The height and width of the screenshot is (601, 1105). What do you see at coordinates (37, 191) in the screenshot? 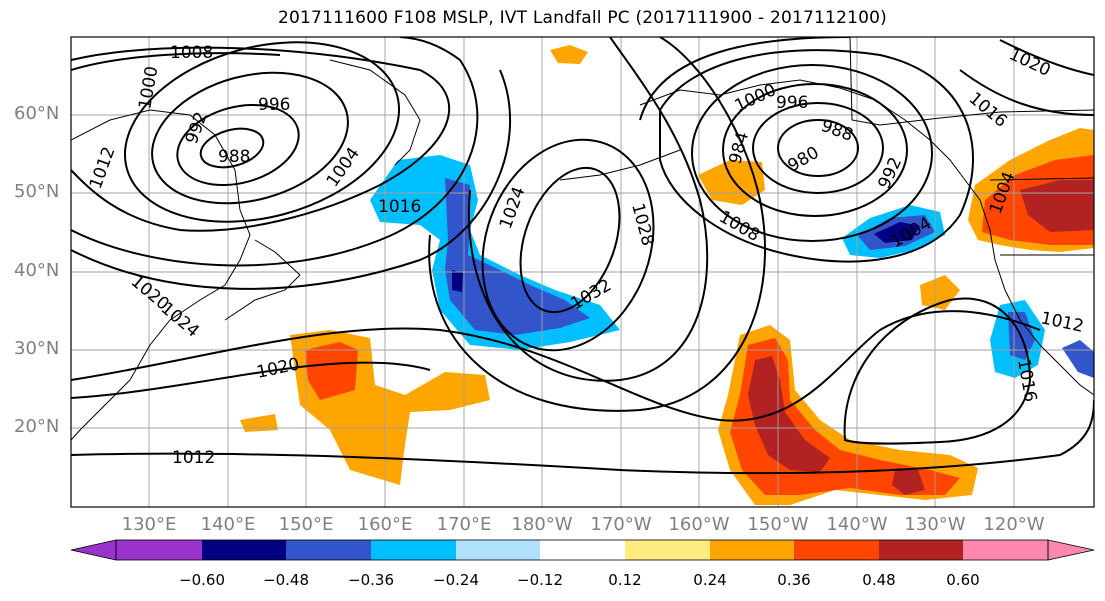
I see `lat-label-50n: 50°N` at bounding box center [37, 191].